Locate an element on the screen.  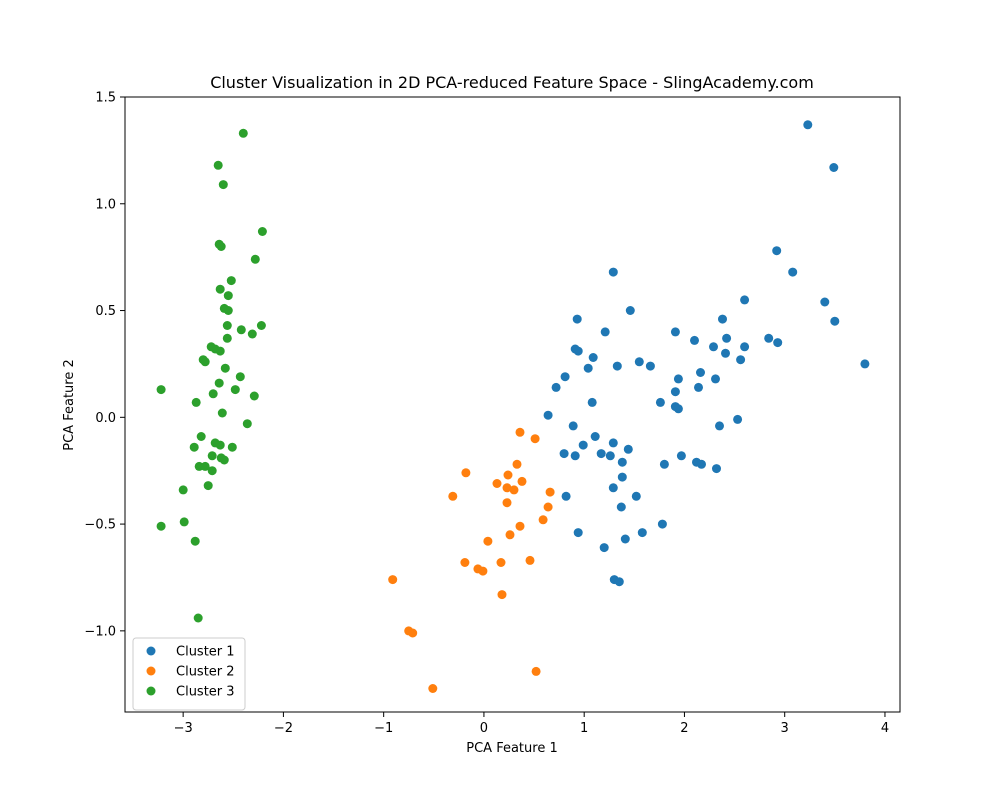
y-axis-label: PCA Feature 2 is located at coordinates (69, 404).